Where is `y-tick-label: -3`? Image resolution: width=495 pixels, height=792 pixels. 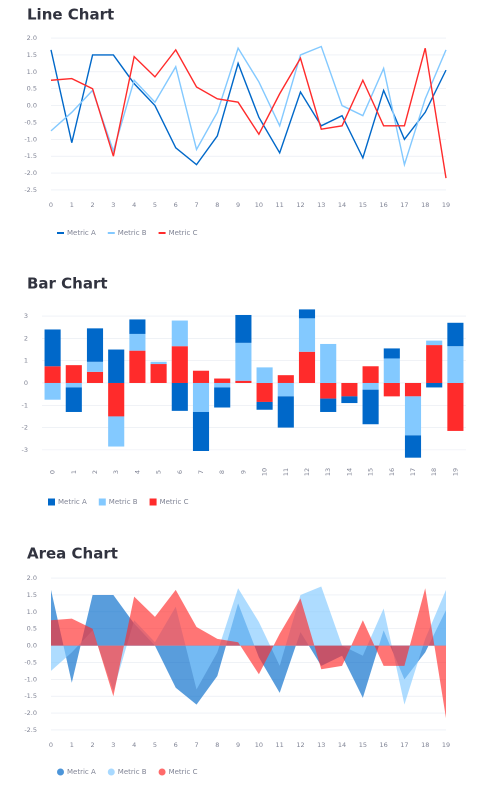 y-tick-label: -3 is located at coordinates (25, 450).